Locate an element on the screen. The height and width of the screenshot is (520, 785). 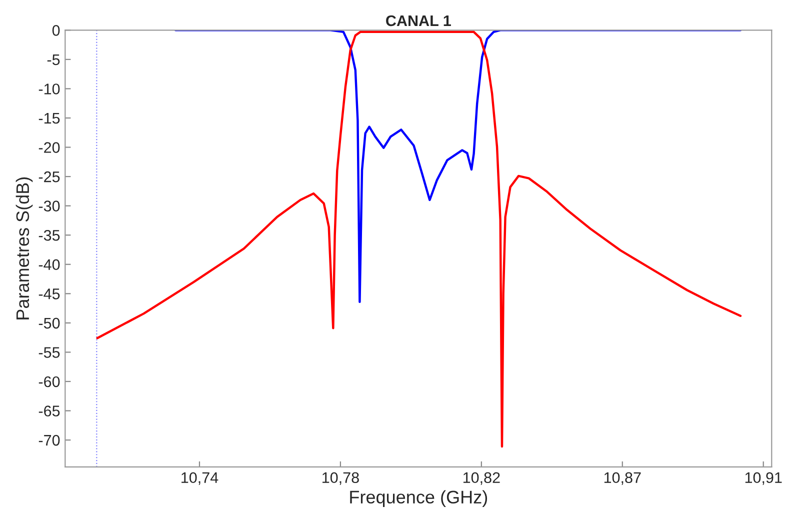
y-axis-title: Parametres S(dB) is located at coordinates (24, 248).